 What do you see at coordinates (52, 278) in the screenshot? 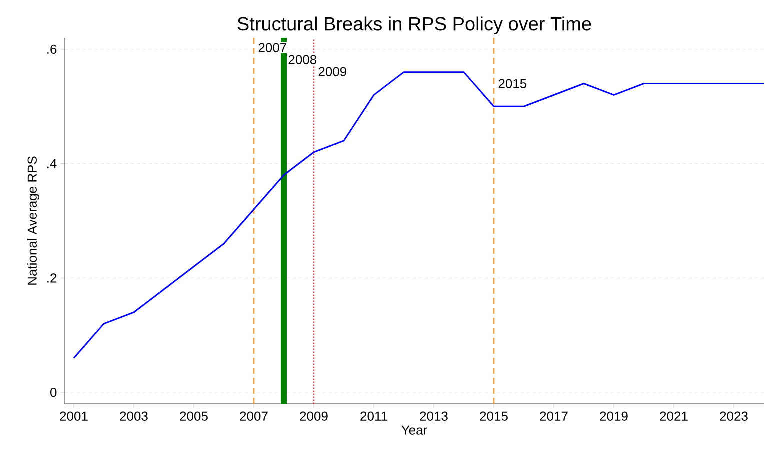
I see `y-tick-label: .2` at bounding box center [52, 278].